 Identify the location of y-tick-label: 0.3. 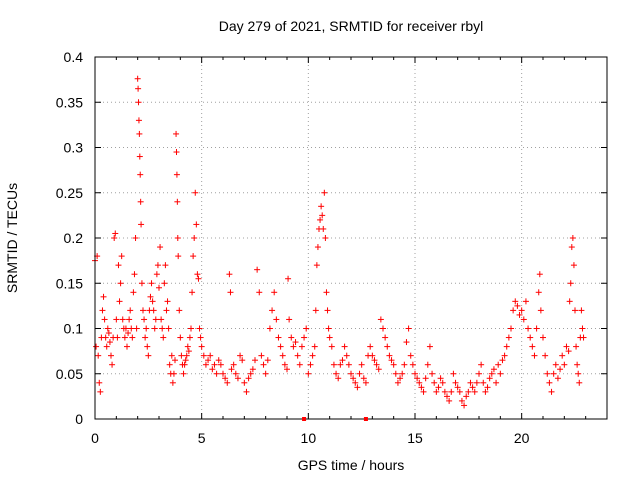
(74, 148).